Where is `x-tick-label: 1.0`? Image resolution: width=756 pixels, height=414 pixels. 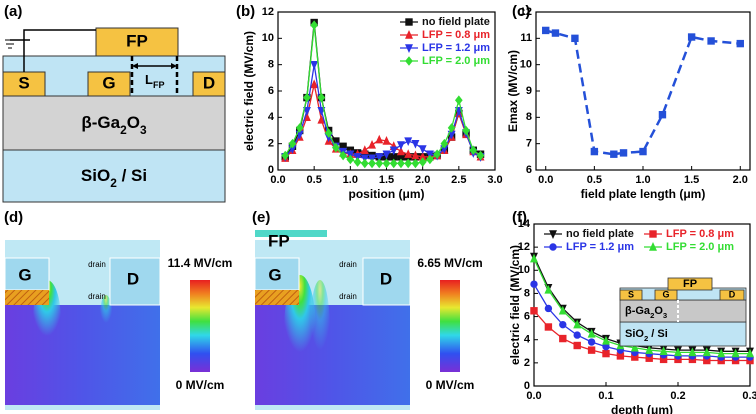 x-tick-label: 1.0 is located at coordinates (350, 180).